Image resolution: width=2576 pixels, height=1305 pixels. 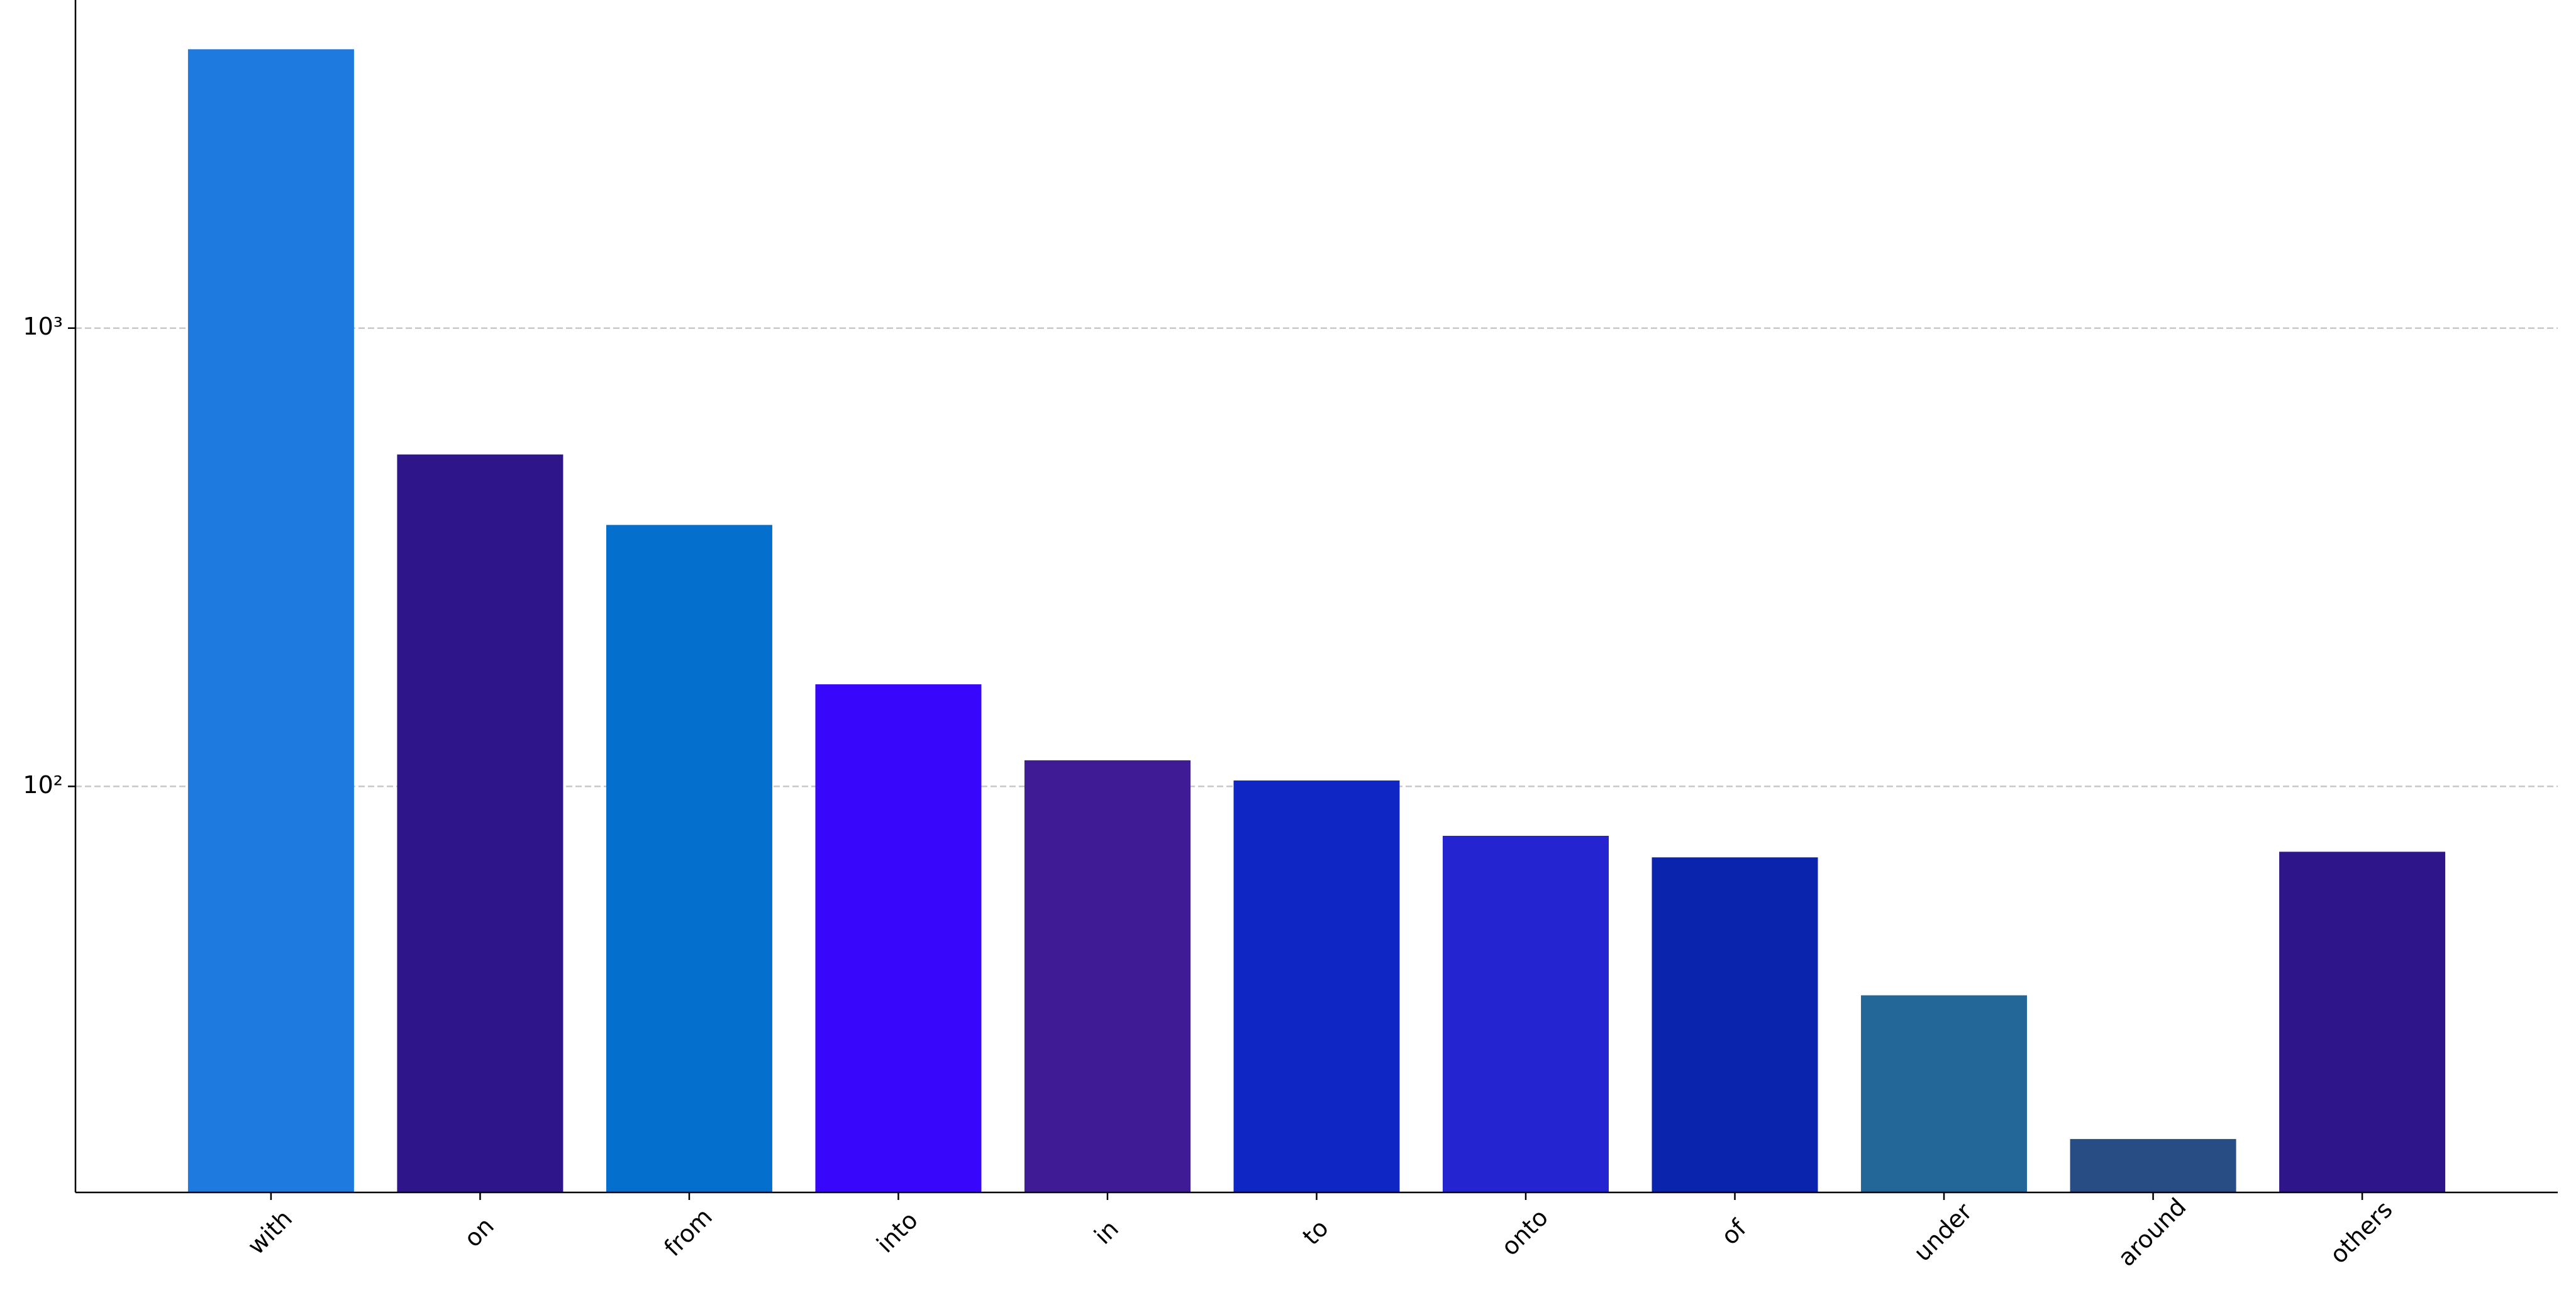 What do you see at coordinates (43, 785) in the screenshot?
I see `y-tick-label: 10²` at bounding box center [43, 785].